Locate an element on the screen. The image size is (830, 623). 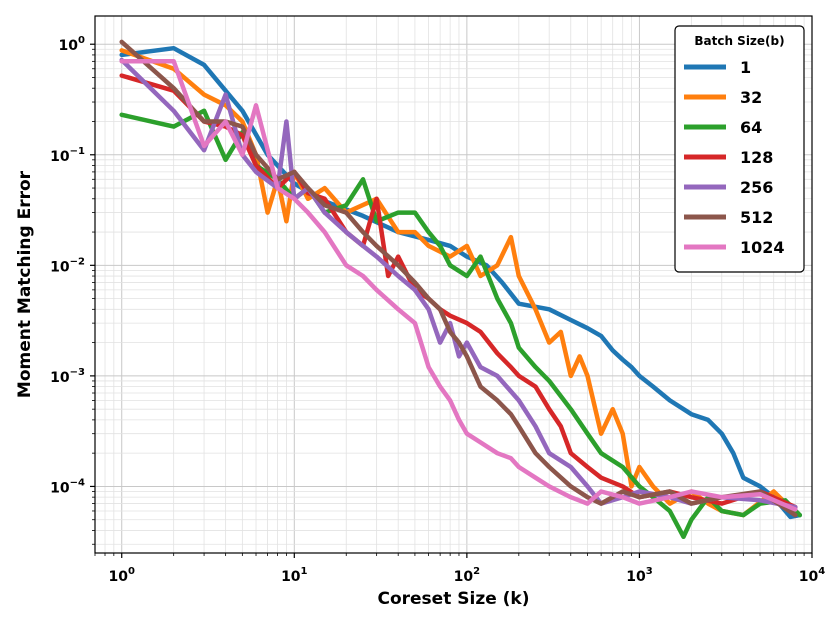
x-tick-label: 102 is located at coordinates (467, 575).